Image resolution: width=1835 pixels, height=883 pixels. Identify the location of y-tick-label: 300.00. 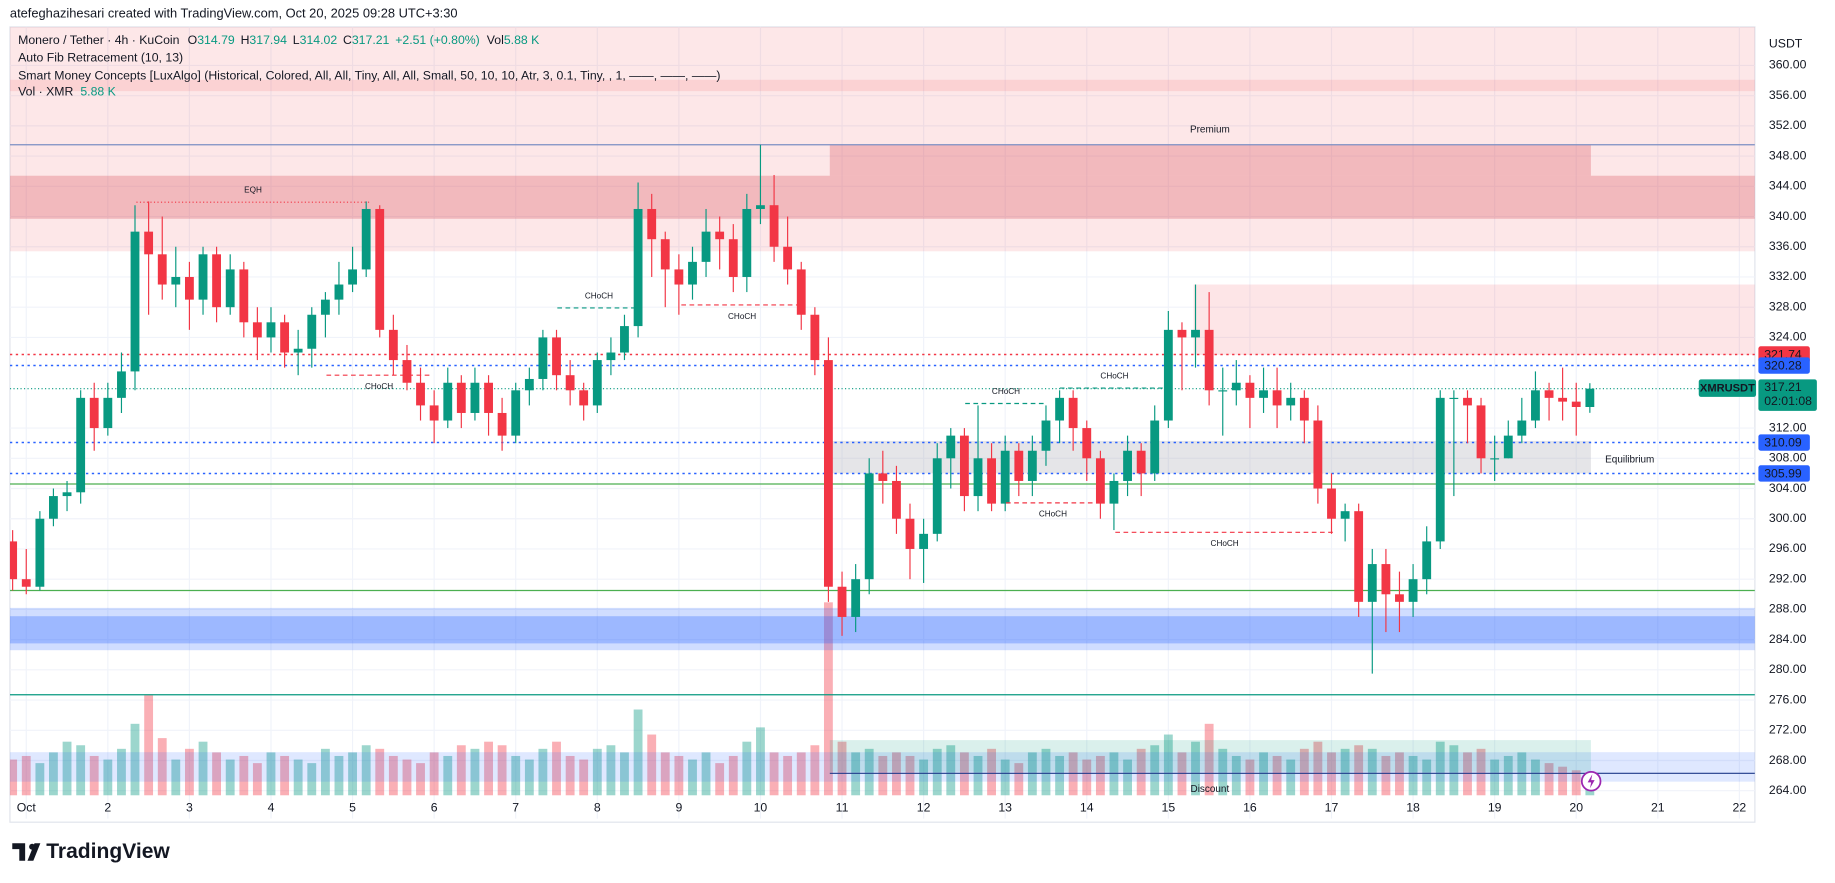
(1788, 518).